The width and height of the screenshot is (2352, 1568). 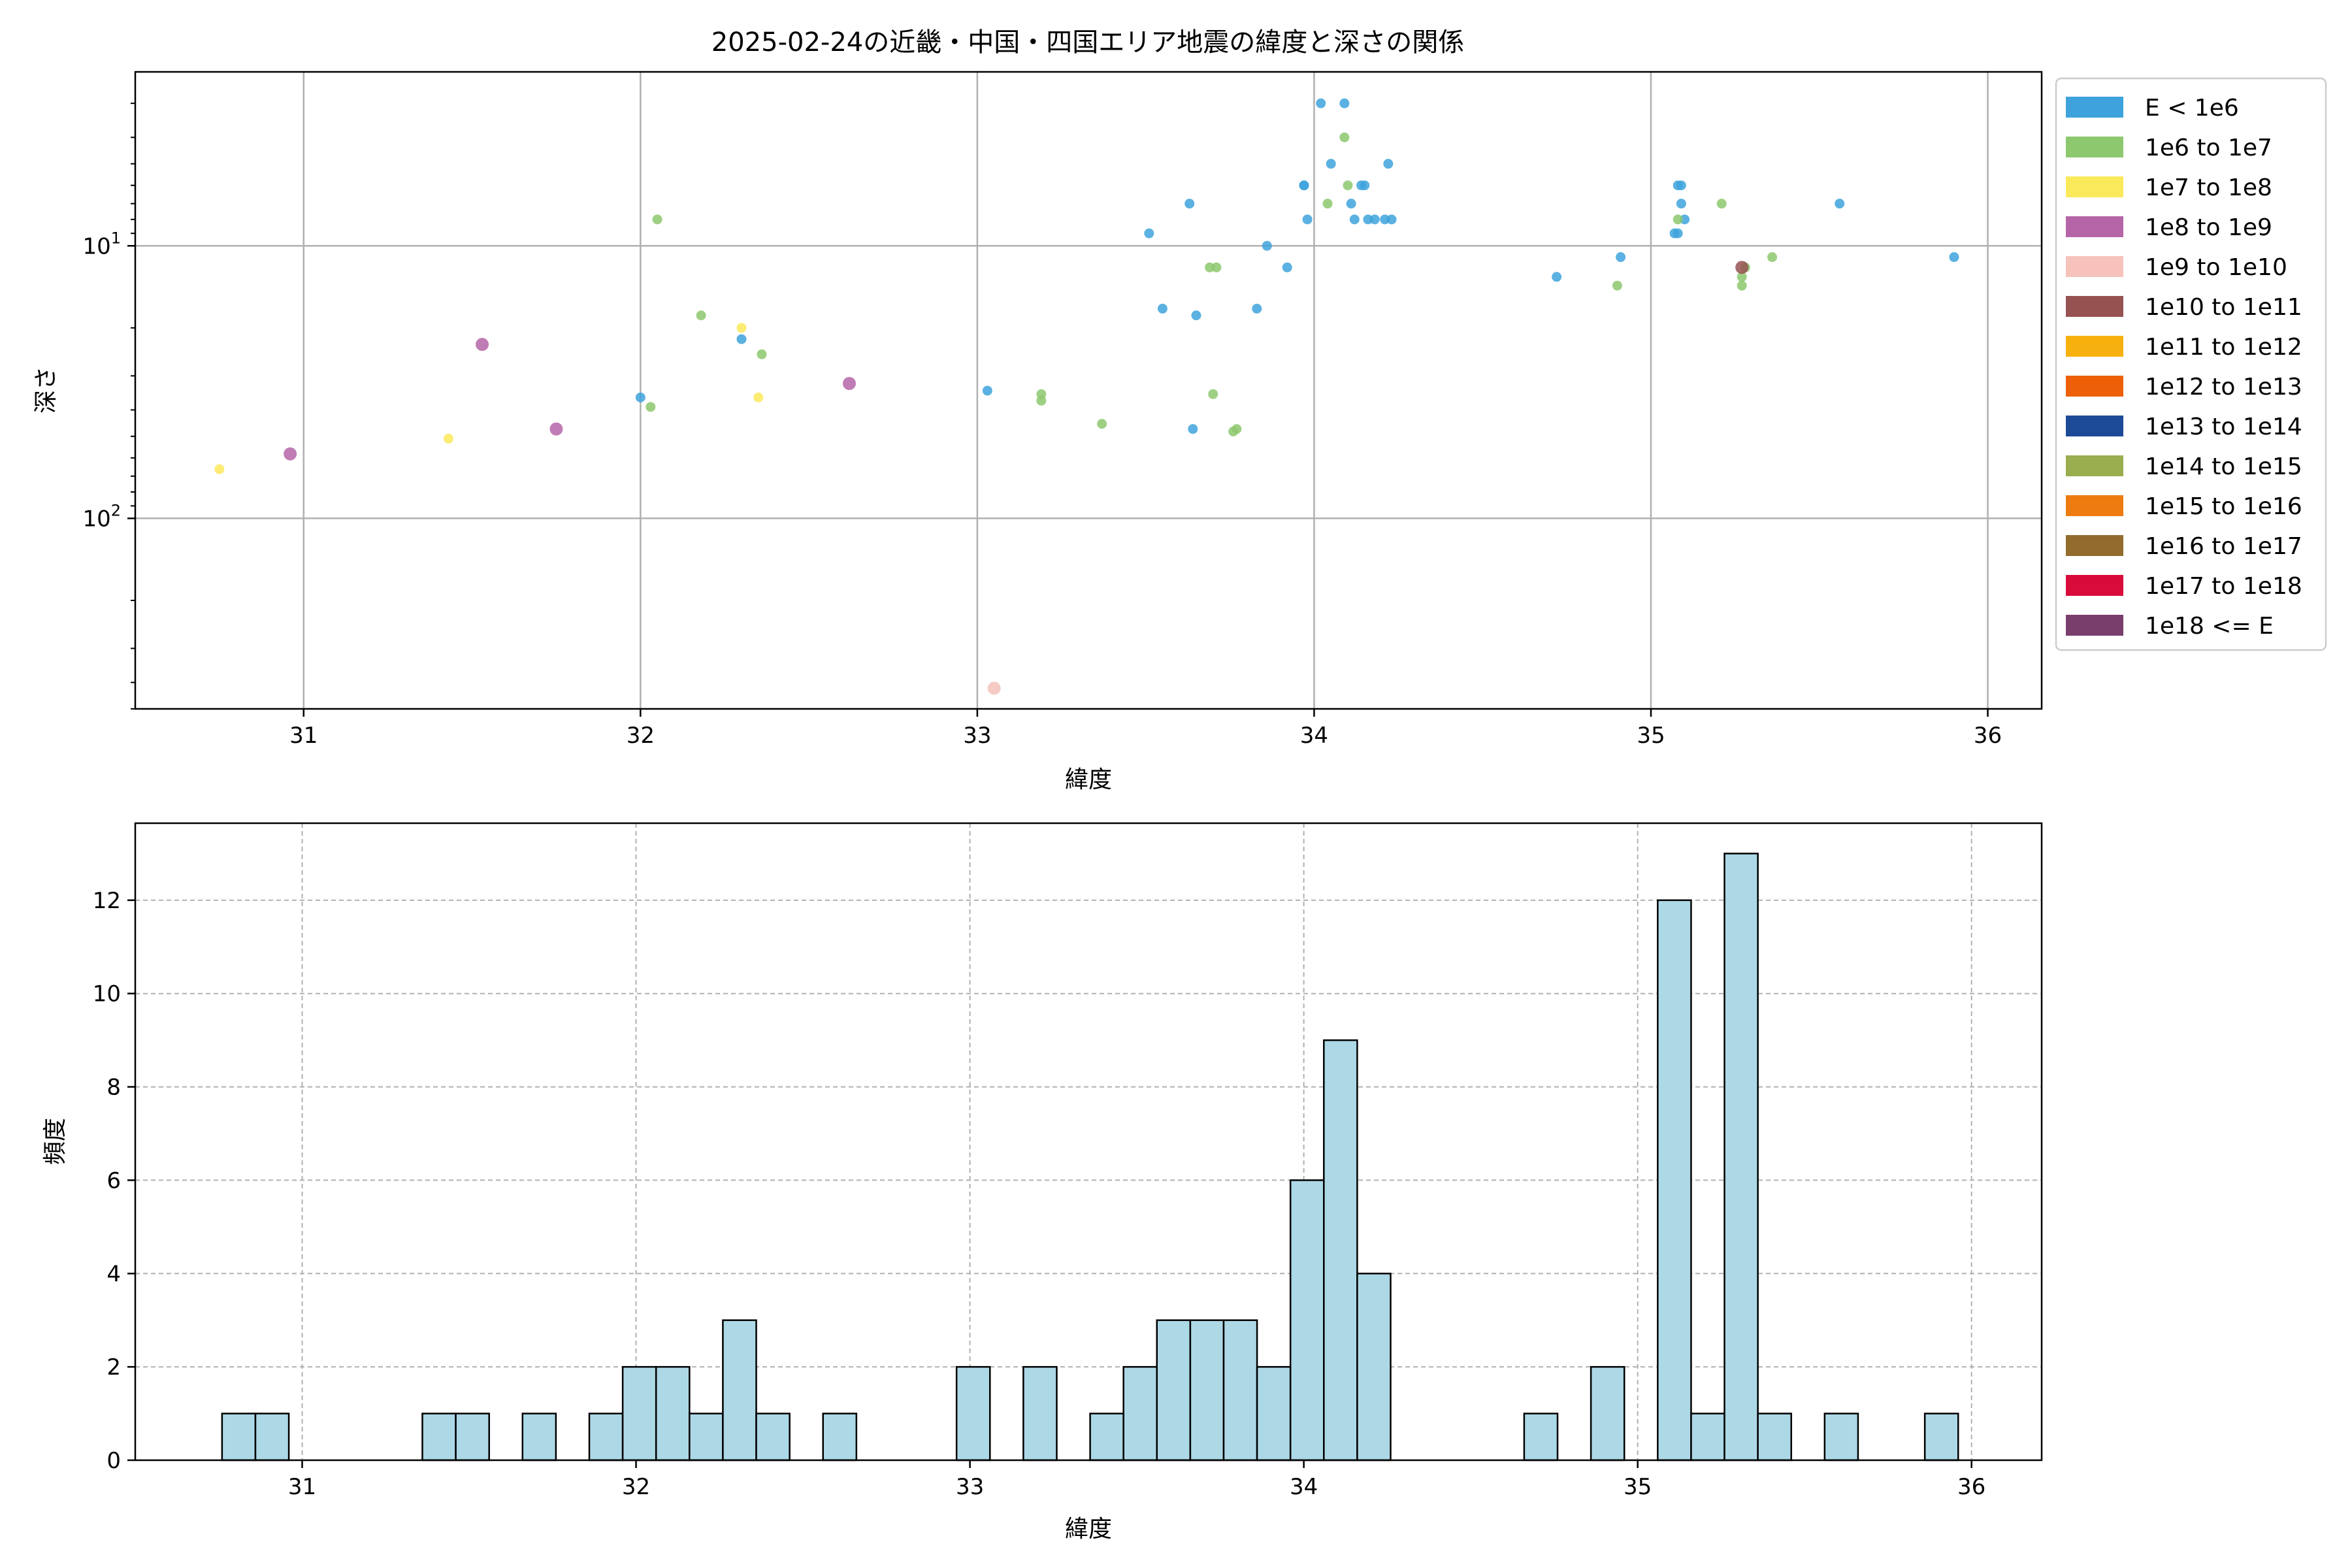 What do you see at coordinates (1651, 736) in the screenshot?
I see `scatter-x-tick-label: 35` at bounding box center [1651, 736].